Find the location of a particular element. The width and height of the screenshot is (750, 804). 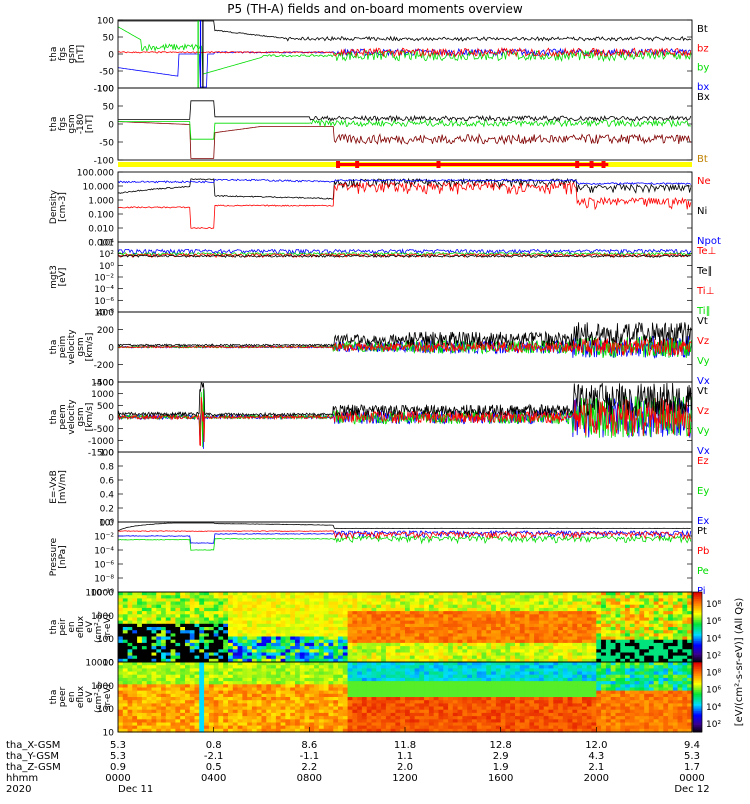

region-bar-red is located at coordinates (473, 164).